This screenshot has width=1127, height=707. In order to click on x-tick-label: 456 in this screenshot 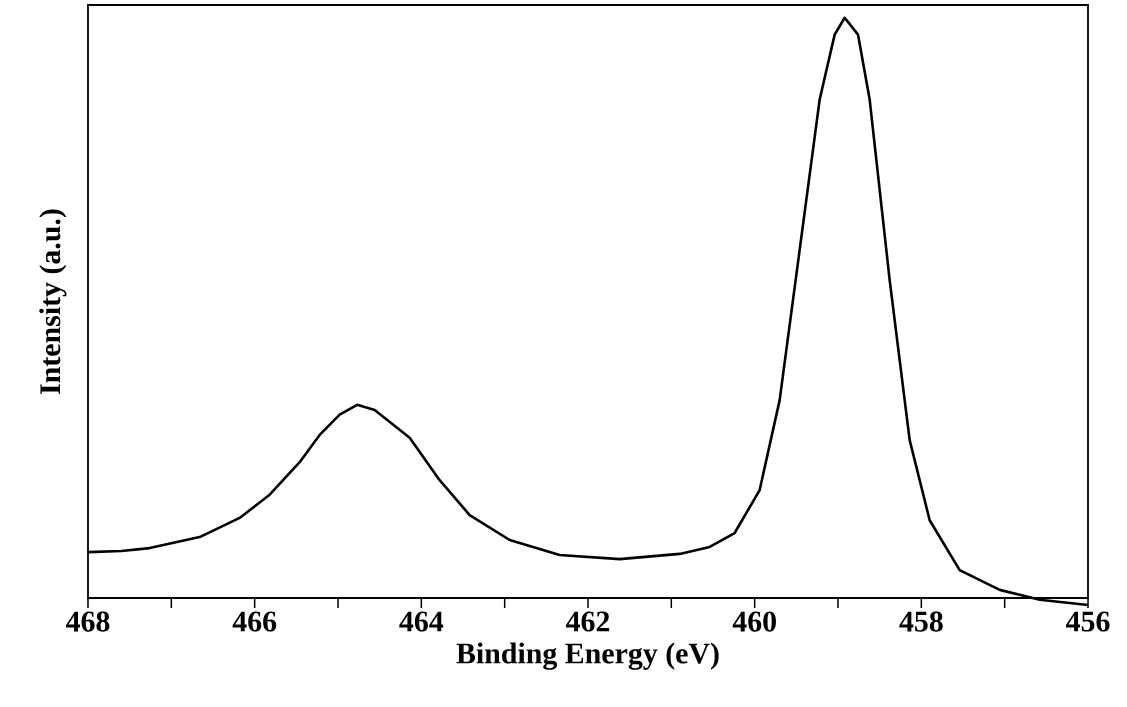, I will do `click(1087, 621)`.